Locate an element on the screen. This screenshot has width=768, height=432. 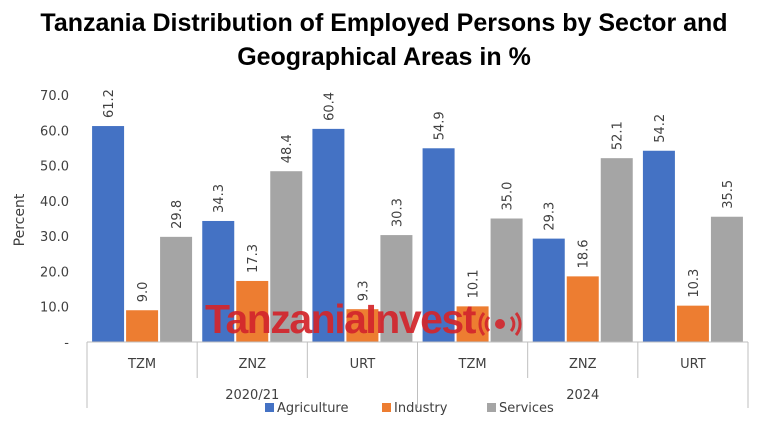
legend-label: Industry is located at coordinates (421, 408).